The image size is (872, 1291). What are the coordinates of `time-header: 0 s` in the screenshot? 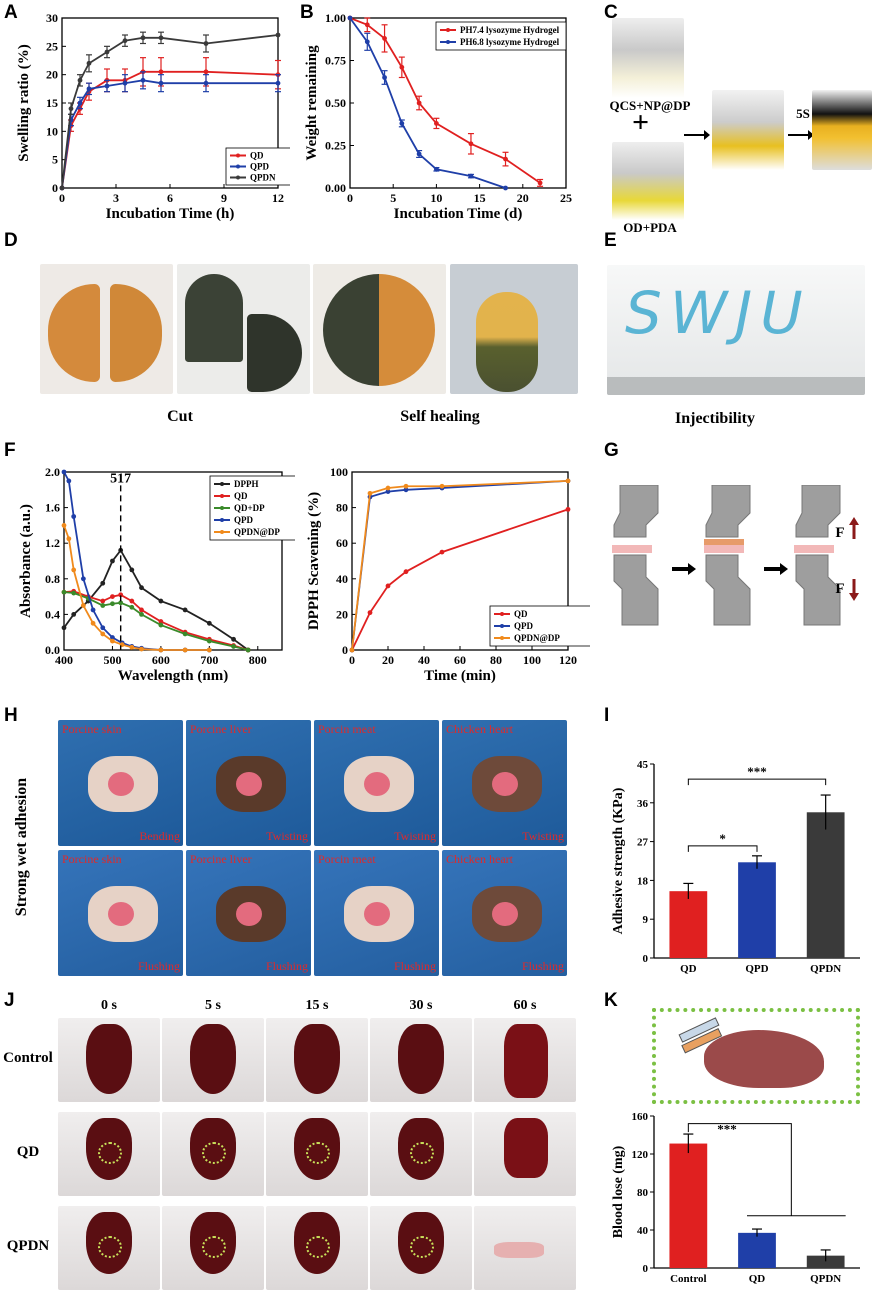 It's located at (109, 1005).